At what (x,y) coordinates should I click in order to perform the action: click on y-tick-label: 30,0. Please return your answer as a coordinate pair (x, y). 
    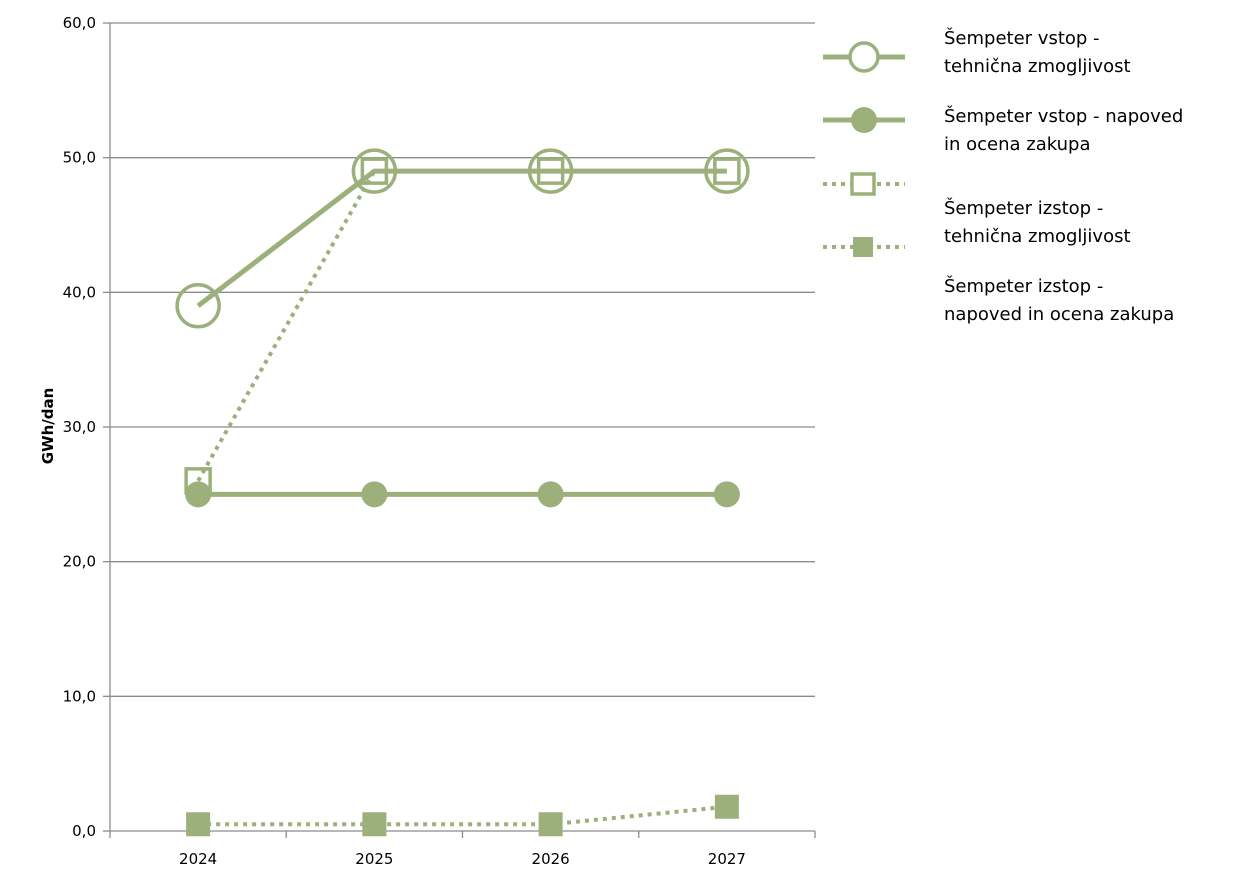
    Looking at the image, I should click on (79, 427).